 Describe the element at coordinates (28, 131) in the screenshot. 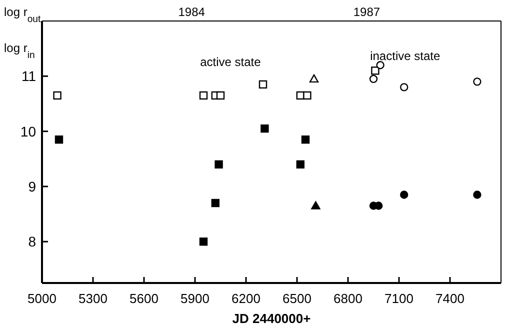

I see `y-tick-label: 10` at that location.